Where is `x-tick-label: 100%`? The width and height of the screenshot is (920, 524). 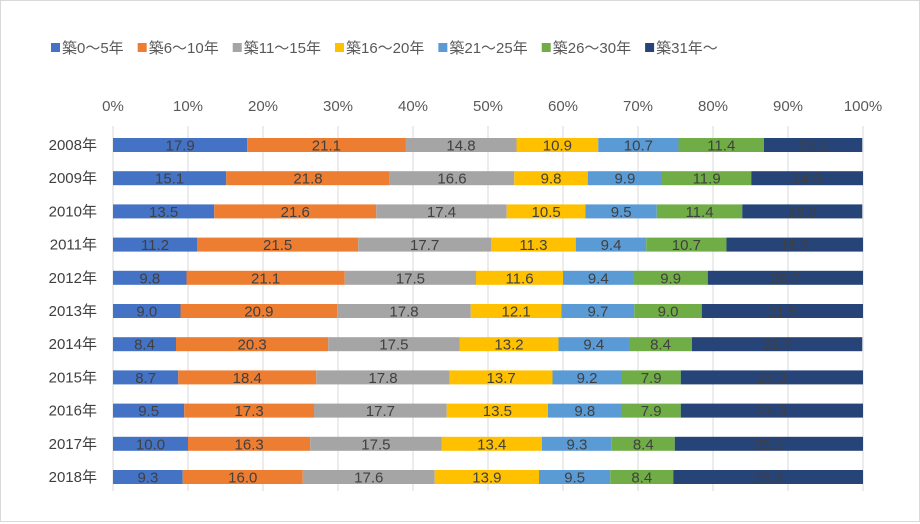
x-tick-label: 100% is located at coordinates (863, 106).